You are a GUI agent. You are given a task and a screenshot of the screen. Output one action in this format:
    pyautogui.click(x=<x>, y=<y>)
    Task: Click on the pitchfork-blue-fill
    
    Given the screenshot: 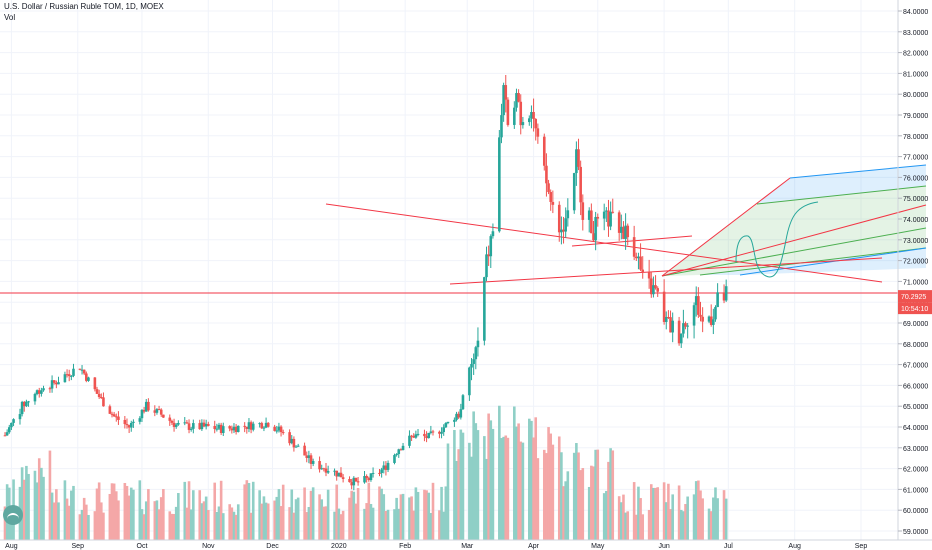 What is the action you would take?
    pyautogui.click(x=841, y=184)
    